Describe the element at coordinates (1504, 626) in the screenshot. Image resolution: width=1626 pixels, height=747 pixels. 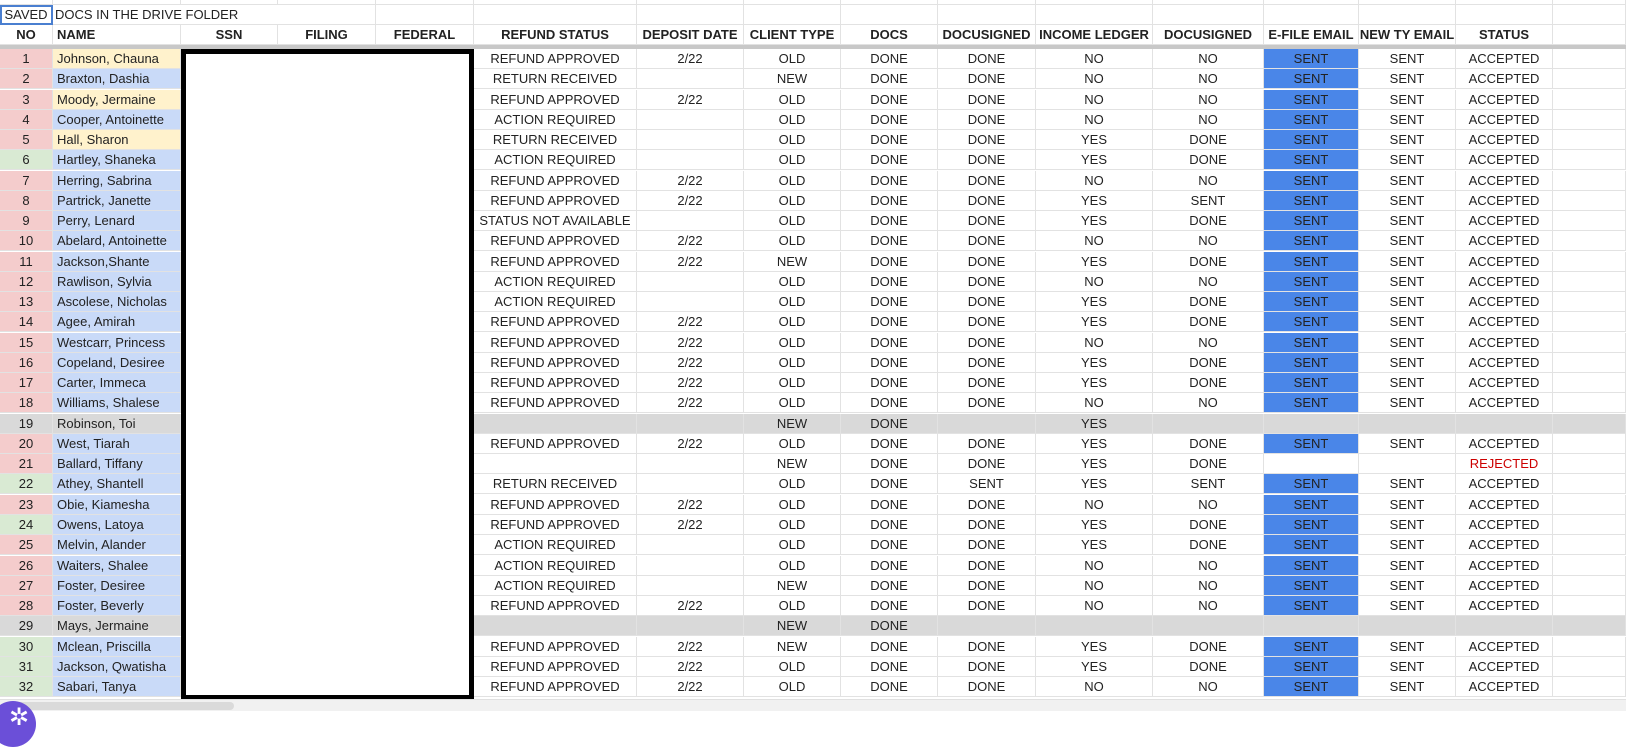
I see `cell-status` at that location.